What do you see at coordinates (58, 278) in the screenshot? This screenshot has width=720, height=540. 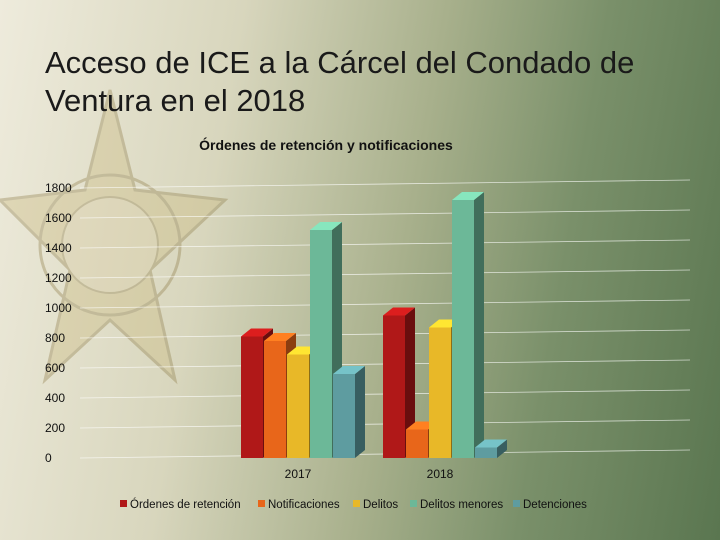 I see `y-tick-label: 1200` at bounding box center [58, 278].